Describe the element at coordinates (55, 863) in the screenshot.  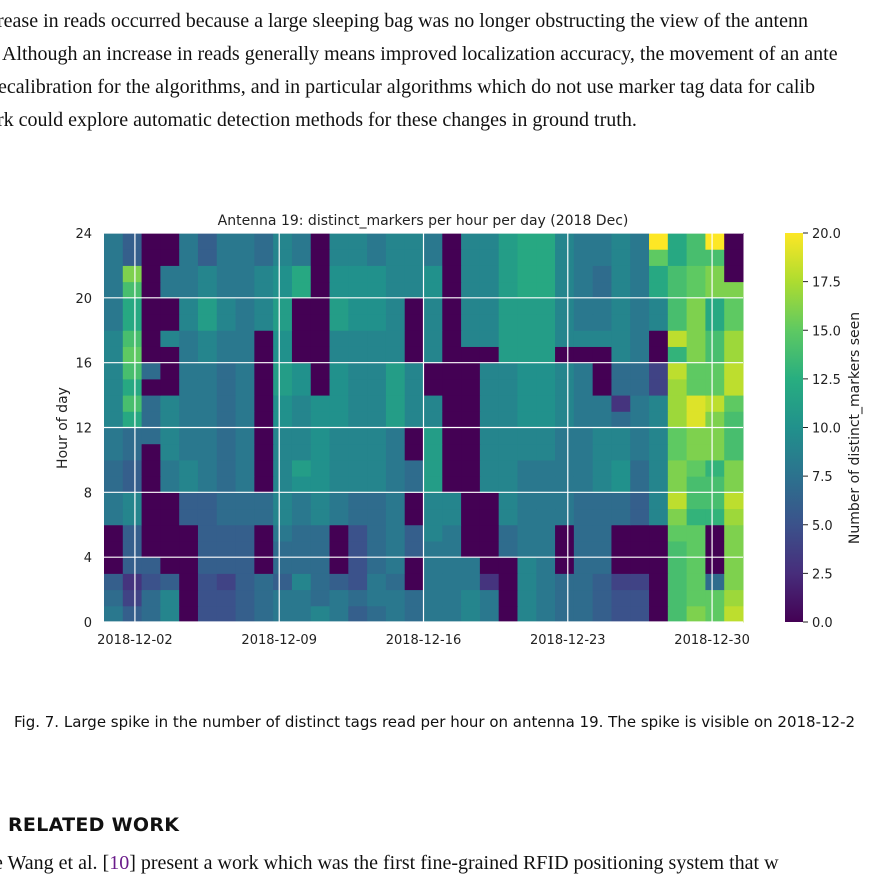
I see `body-text-before: e Wang et al. [` at that location.